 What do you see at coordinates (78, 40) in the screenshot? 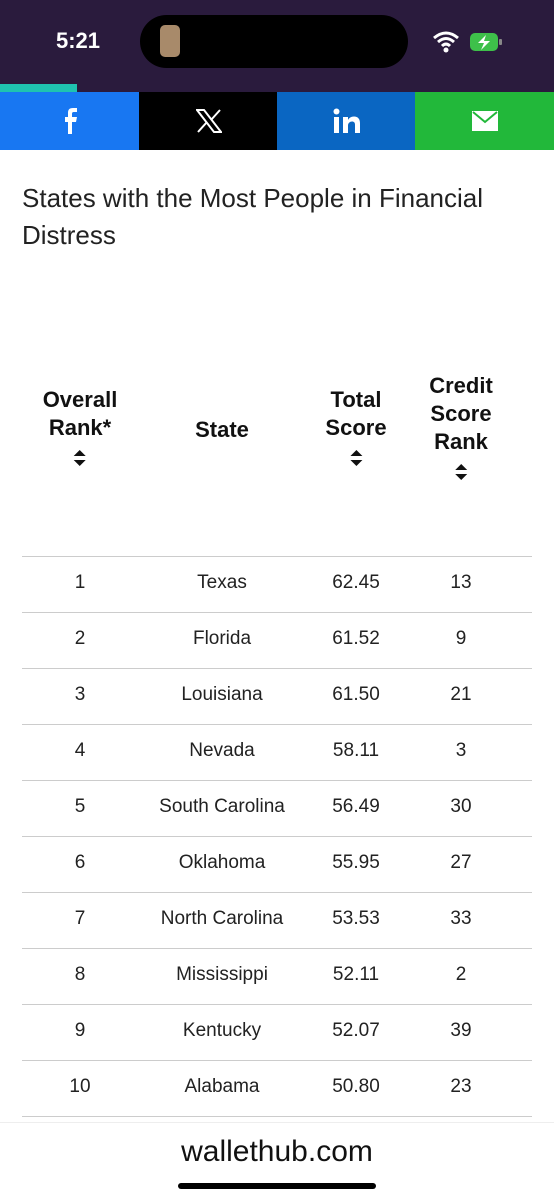
I see `status-time: 5:21` at bounding box center [78, 40].